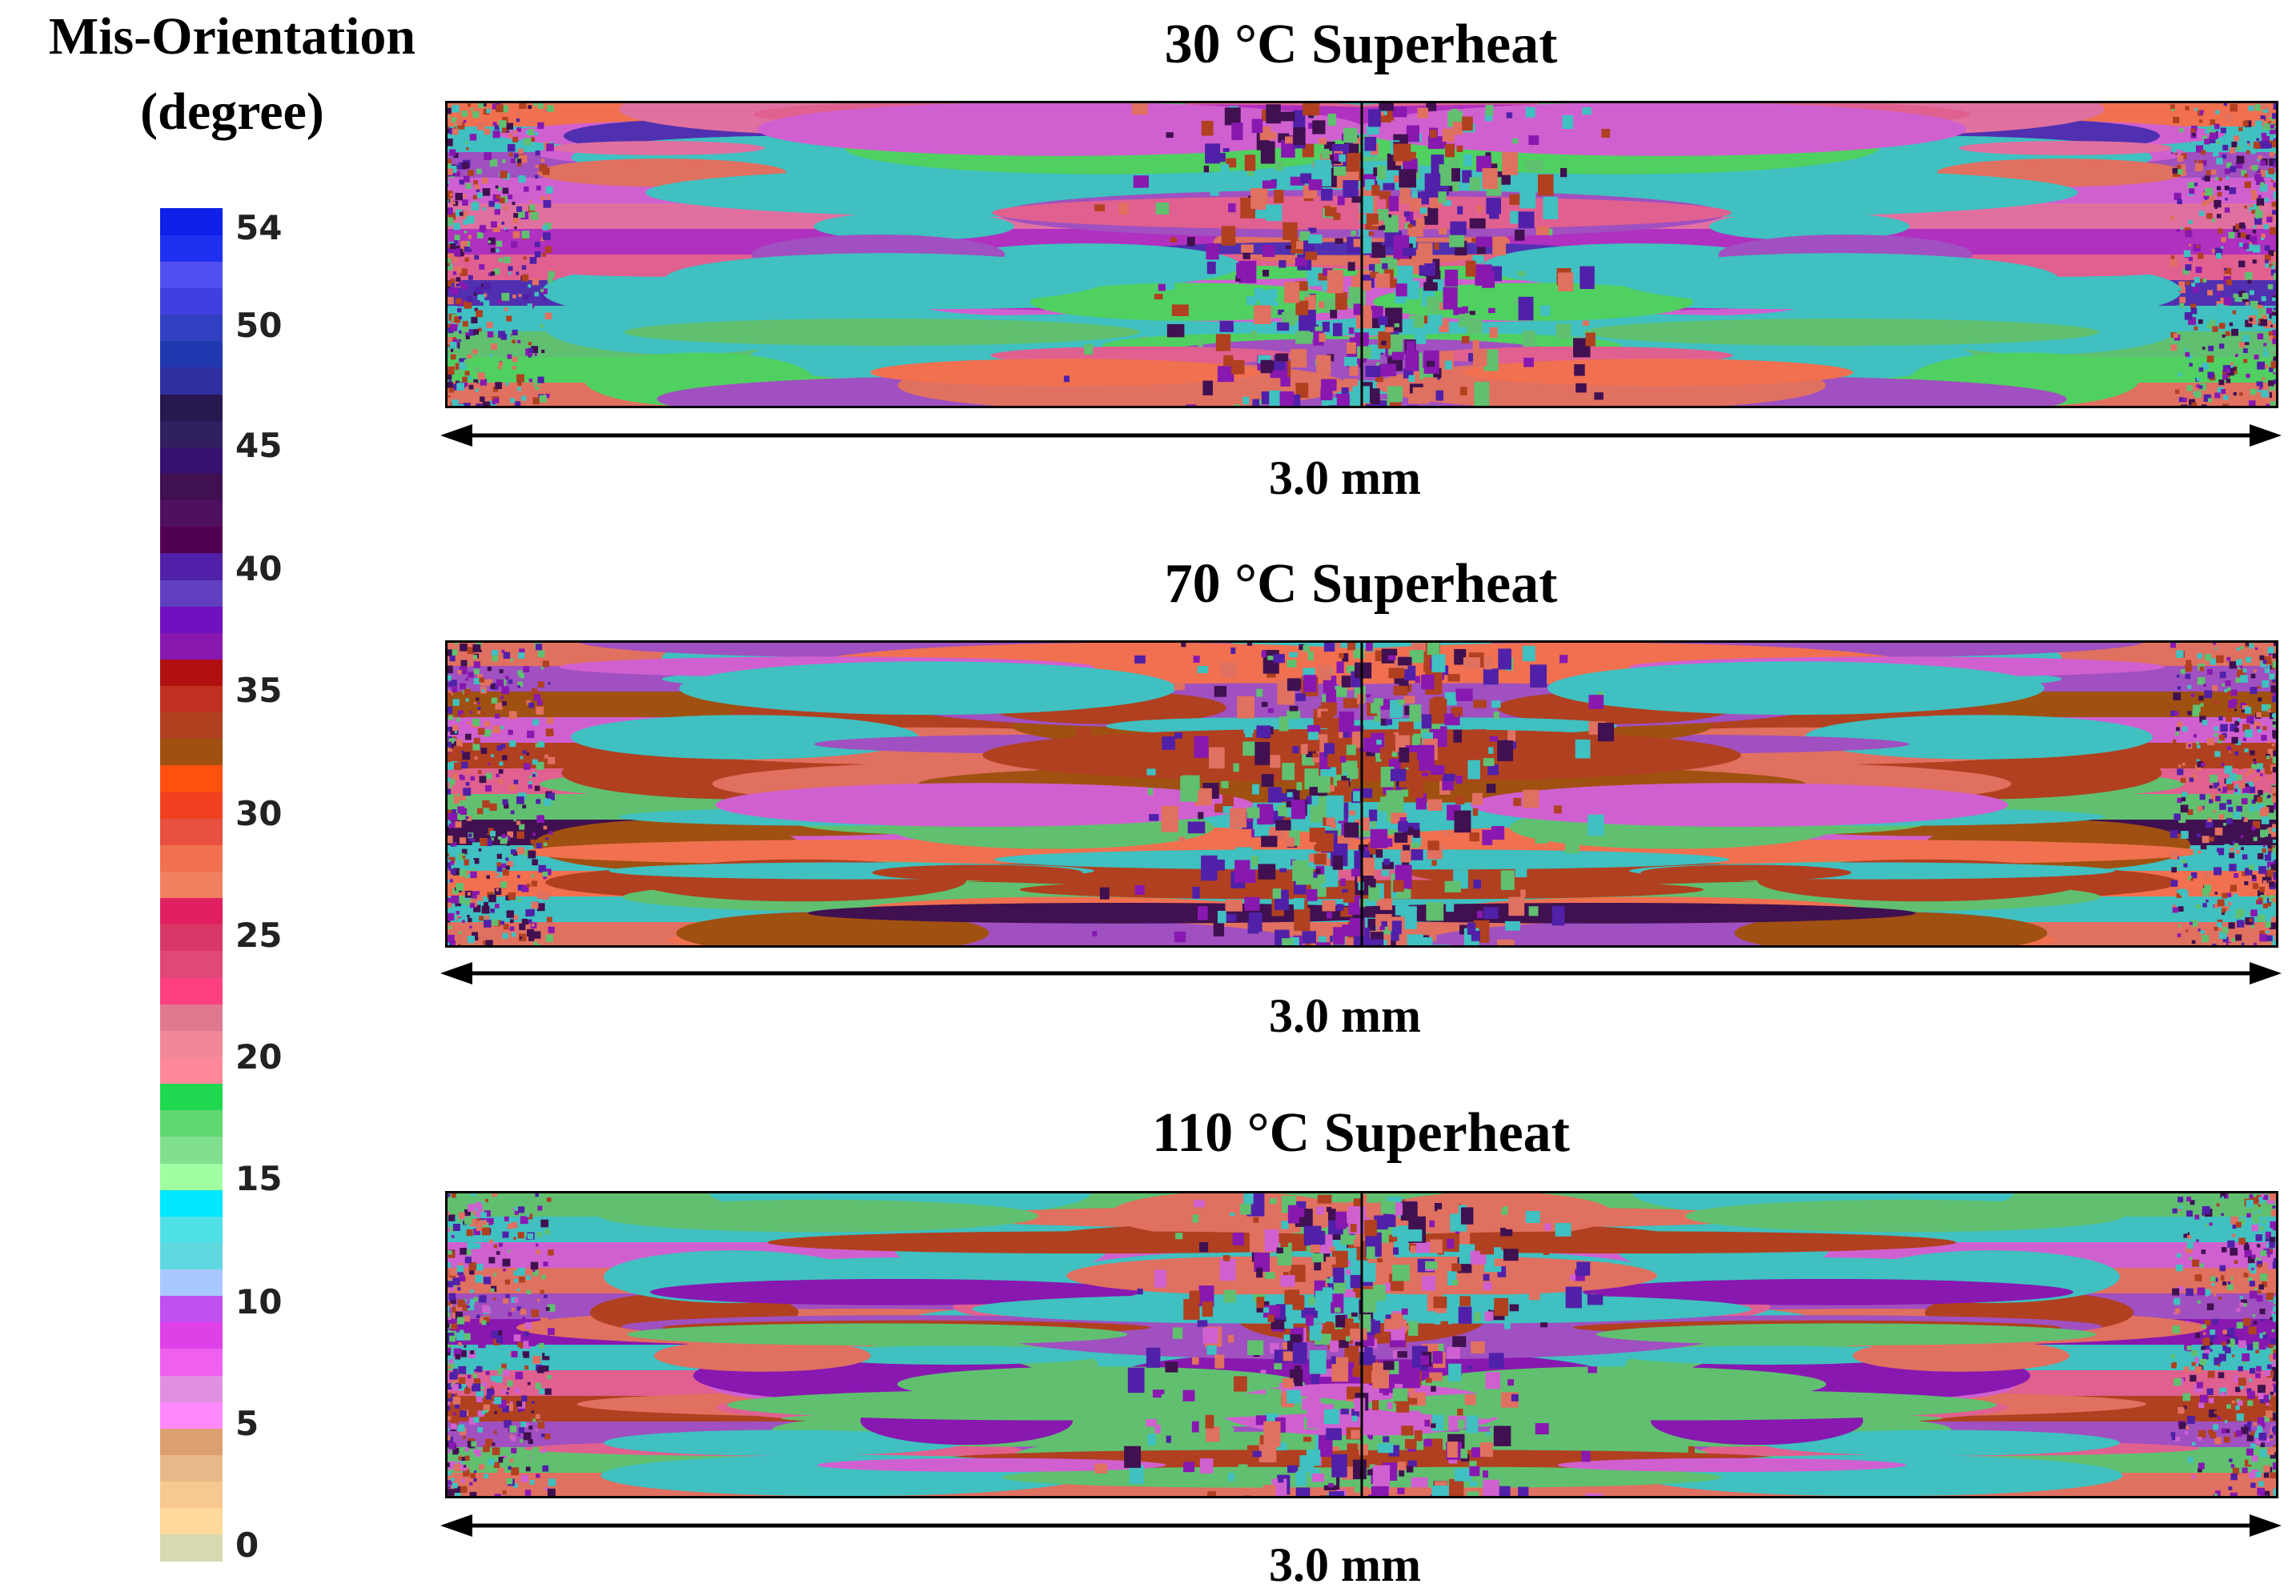  Describe the element at coordinates (232, 36) in the screenshot. I see `legend-title: Mis-Orientation` at that location.